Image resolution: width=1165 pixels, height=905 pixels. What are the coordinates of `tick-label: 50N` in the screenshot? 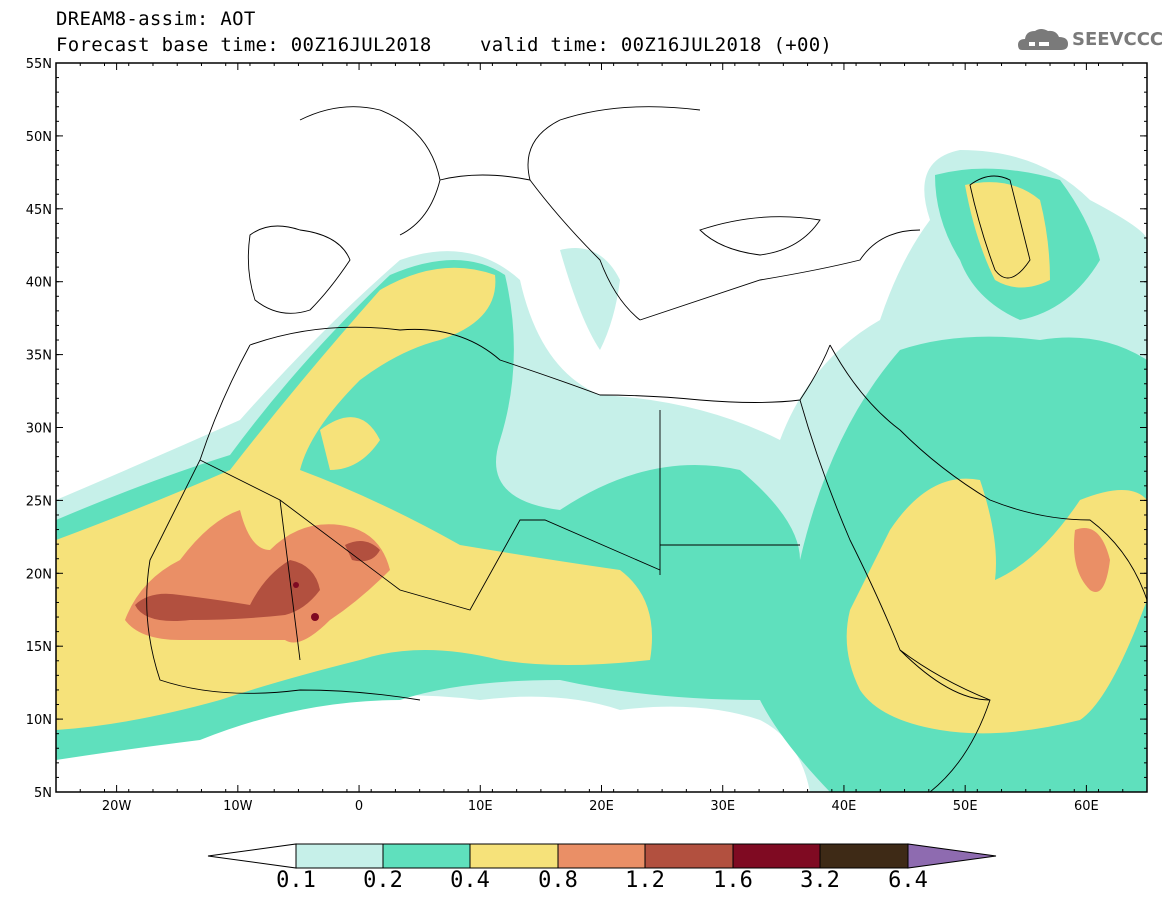 It's located at (39, 137).